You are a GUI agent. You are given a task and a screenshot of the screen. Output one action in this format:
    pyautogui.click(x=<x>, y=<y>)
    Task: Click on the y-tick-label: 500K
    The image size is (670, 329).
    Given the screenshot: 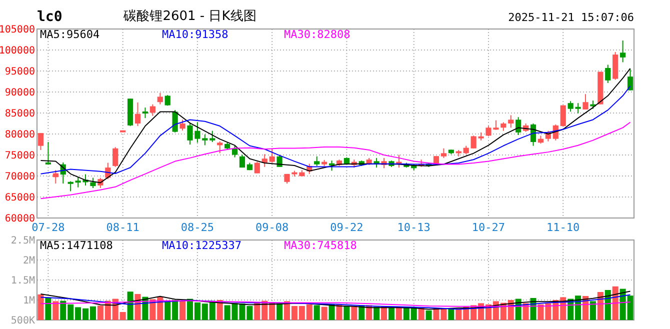 What is the action you would take?
    pyautogui.click(x=22, y=321)
    